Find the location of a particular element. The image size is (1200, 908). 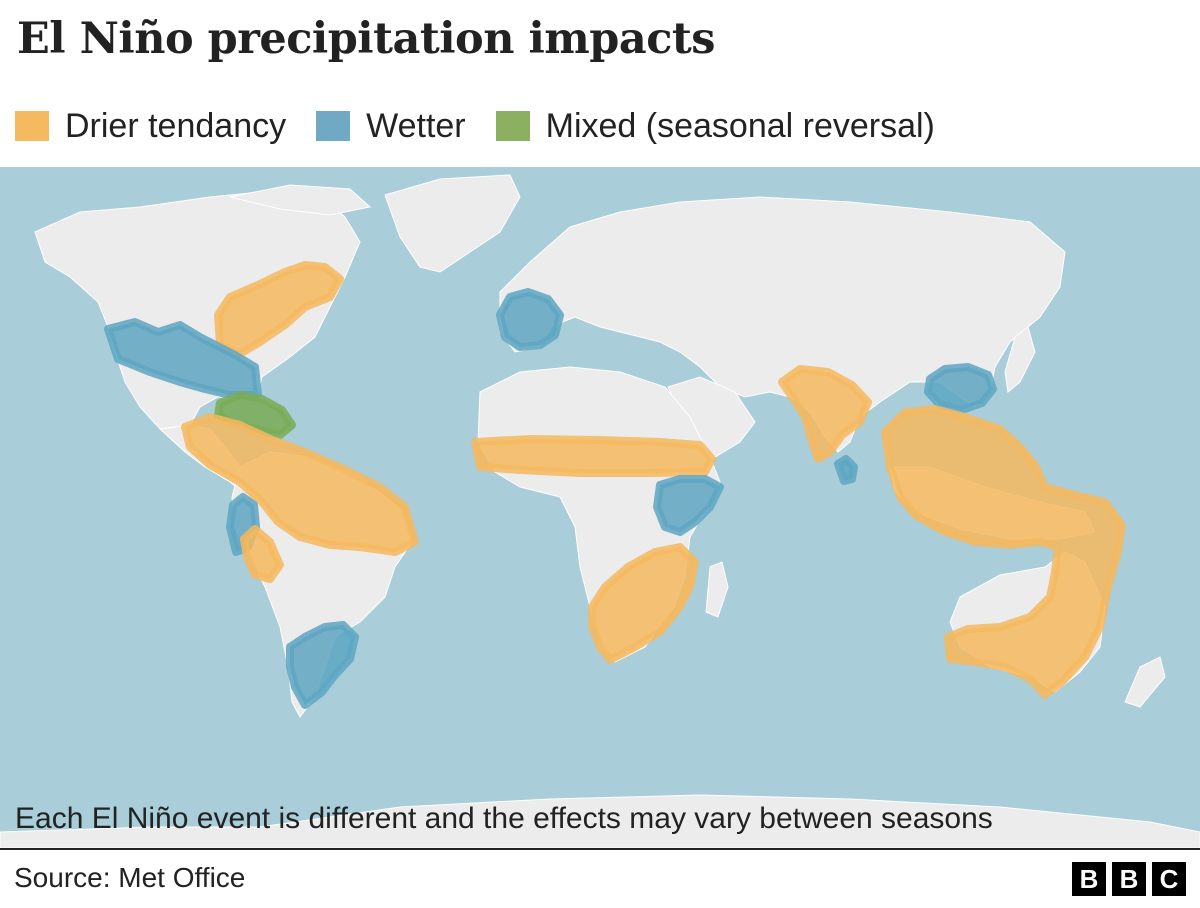

region-south-china is located at coordinates (960, 388).